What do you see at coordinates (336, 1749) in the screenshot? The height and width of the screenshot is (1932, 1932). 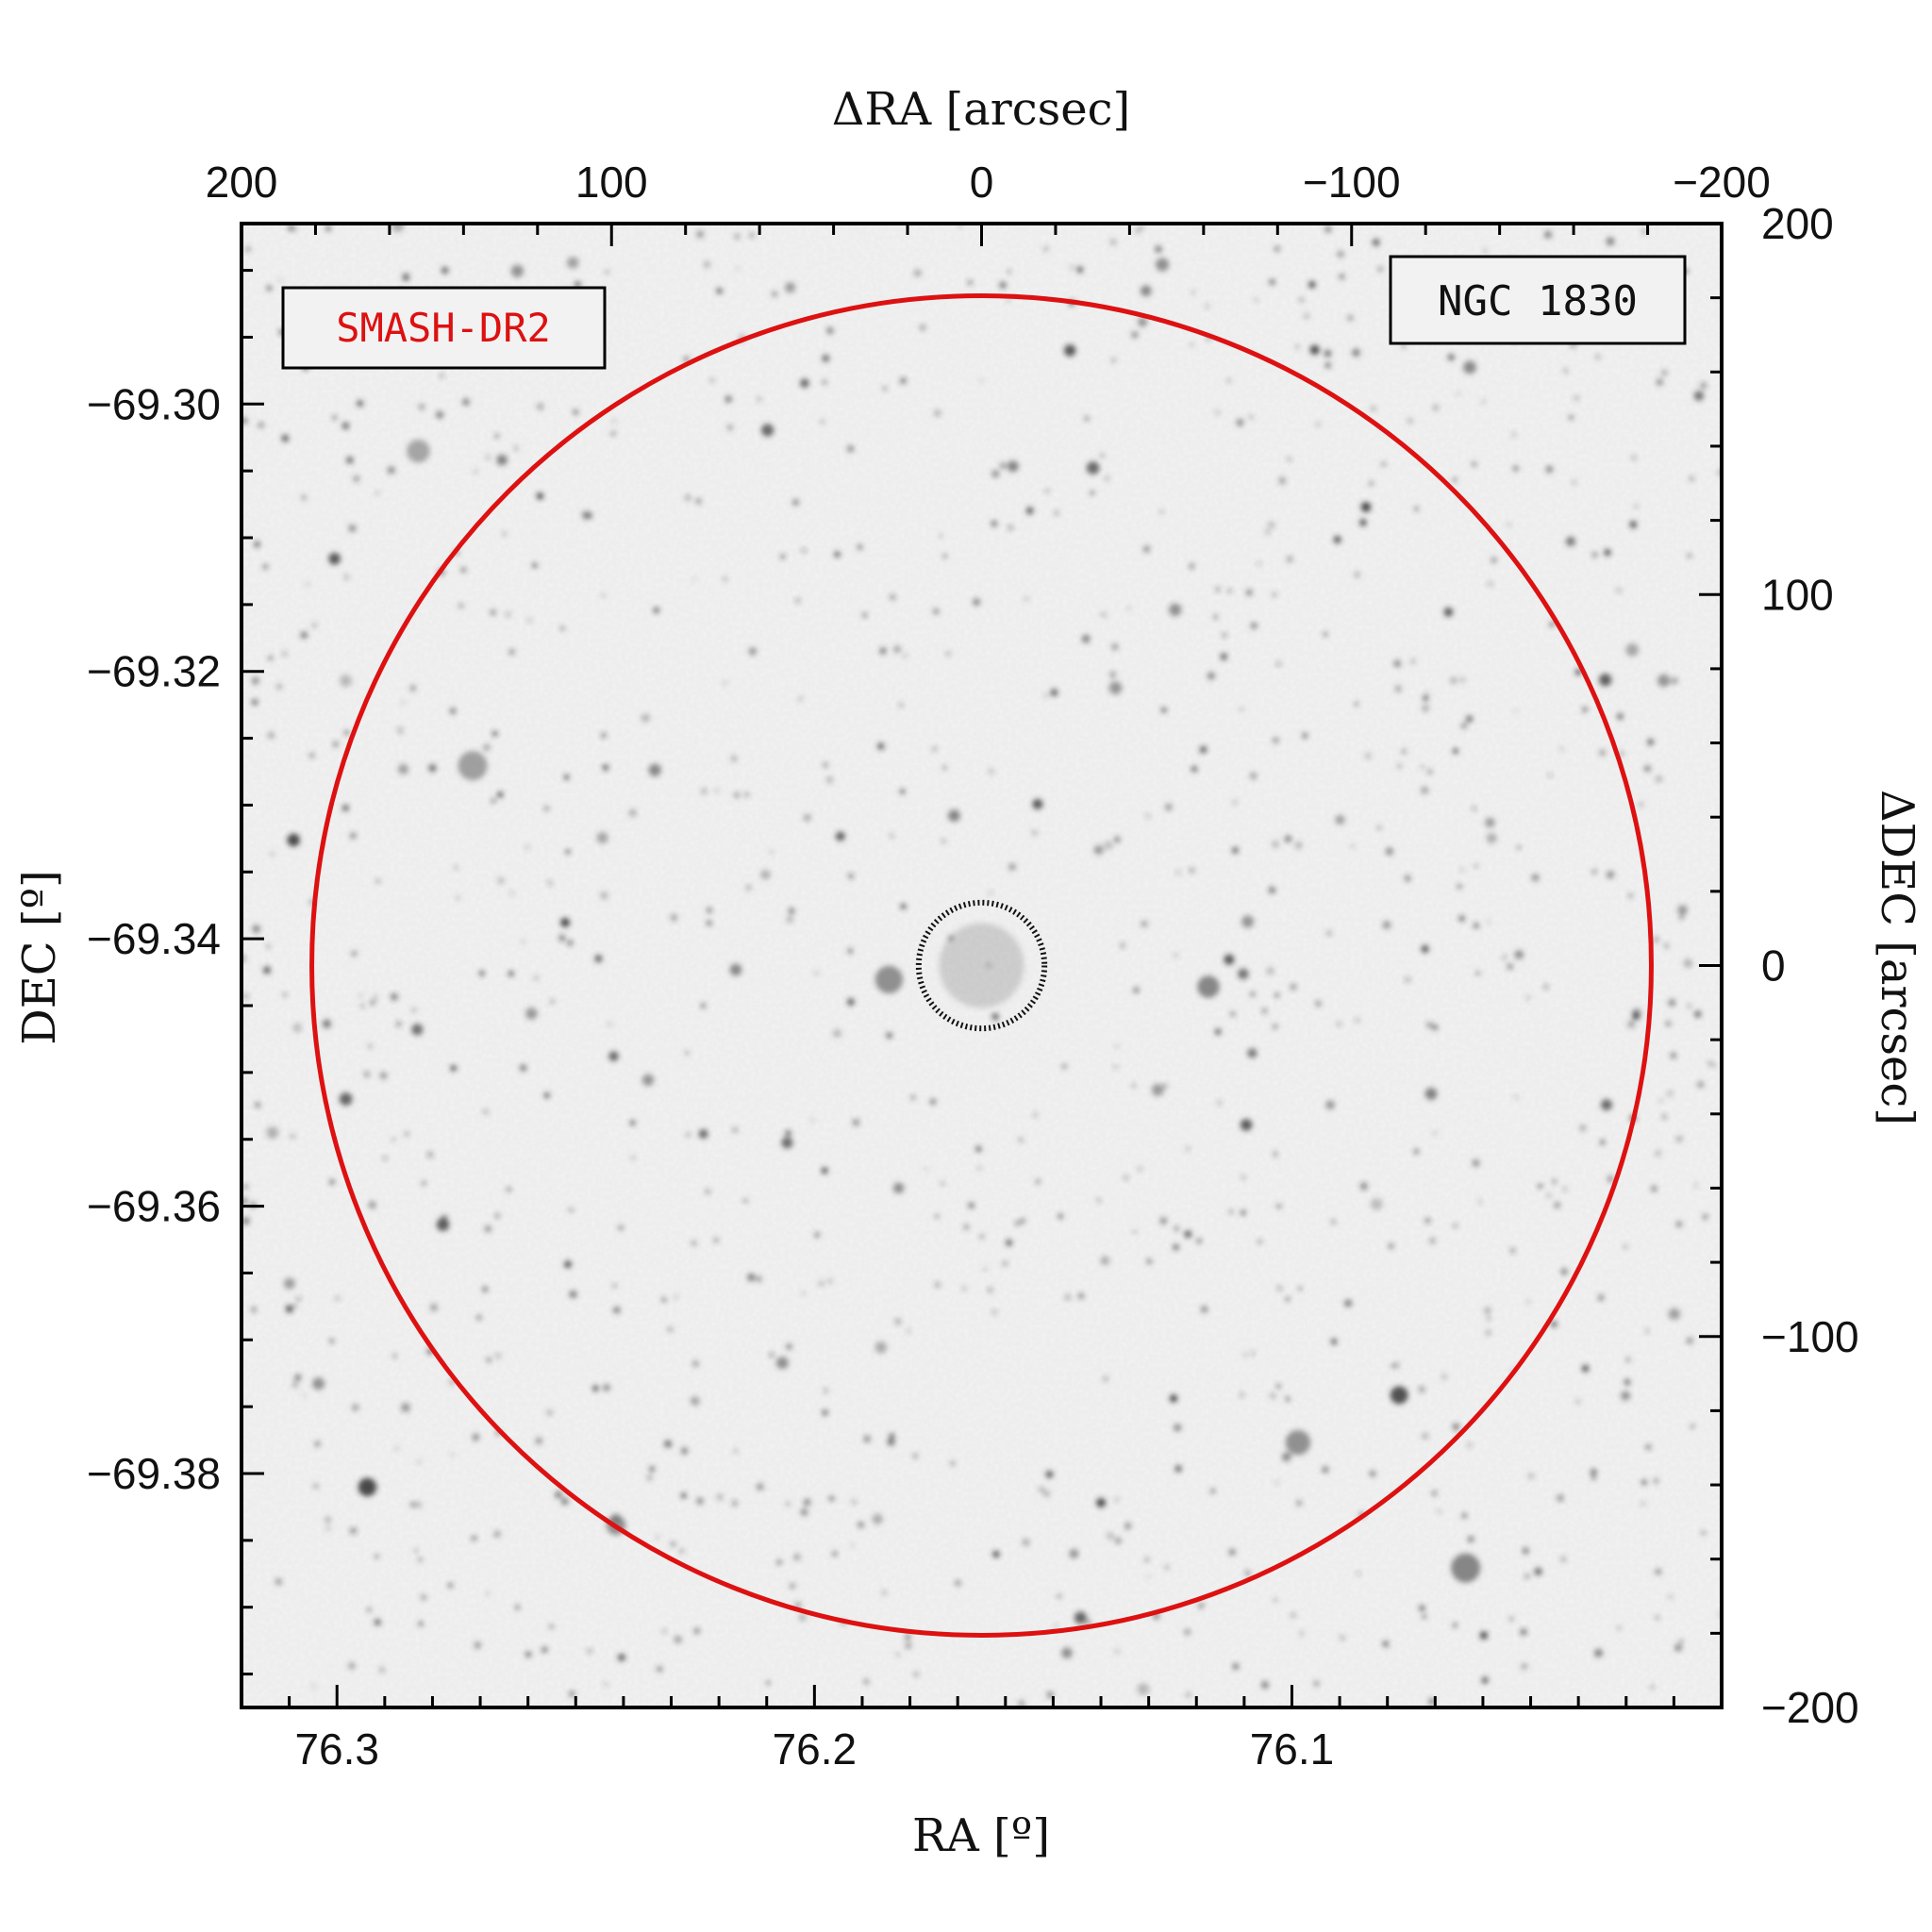 I see `bottom-tick-label: 76.3` at bounding box center [336, 1749].